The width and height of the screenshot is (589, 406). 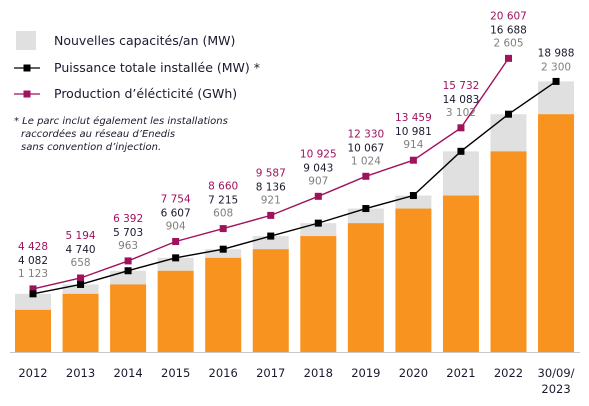 What do you see at coordinates (157, 67) in the screenshot?
I see `legend-power-label: Puissance totale installée (MW) *` at bounding box center [157, 67].